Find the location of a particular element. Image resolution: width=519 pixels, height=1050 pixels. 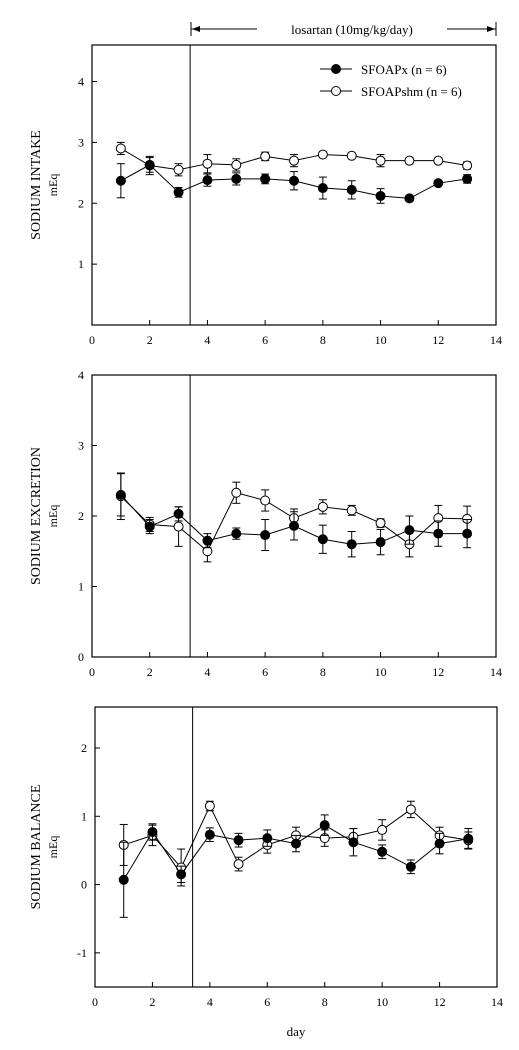

losartan-annotation: losartan (10mg/kg/day) is located at coordinates (343, 29).